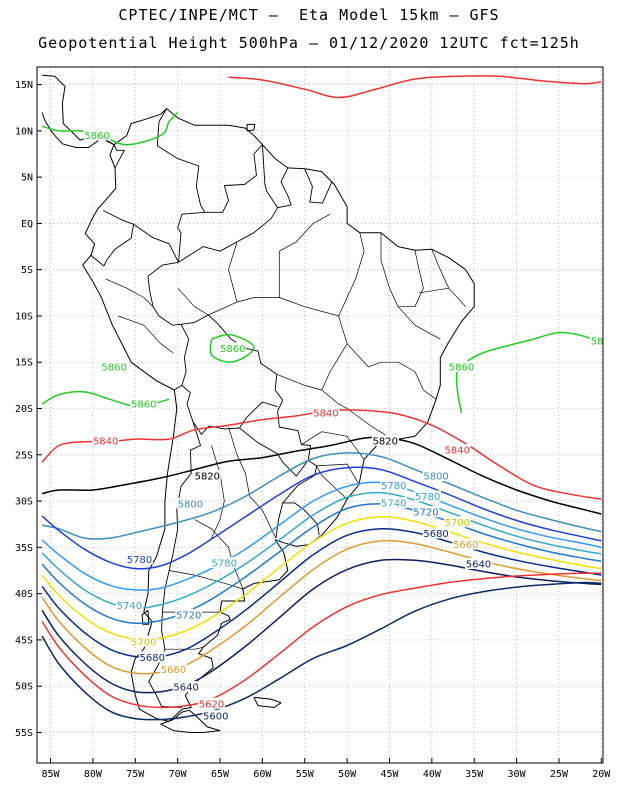  Describe the element at coordinates (27, 178) in the screenshot. I see `lat-label: 5N` at that location.